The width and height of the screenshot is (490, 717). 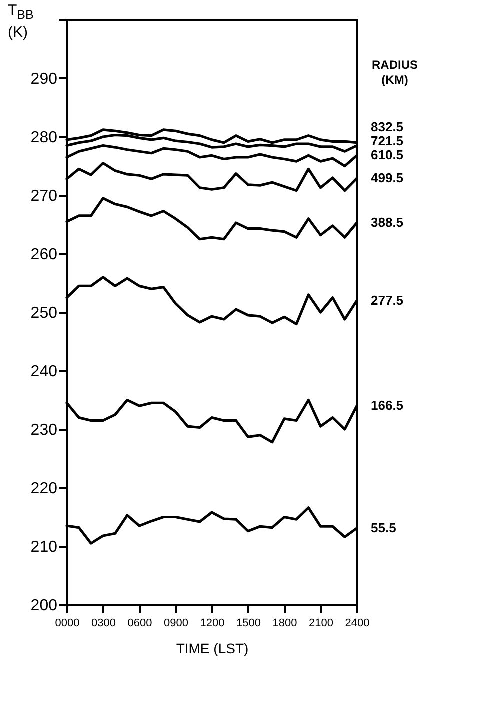 I want to click on y-tick-label: 270, so click(x=44, y=196).